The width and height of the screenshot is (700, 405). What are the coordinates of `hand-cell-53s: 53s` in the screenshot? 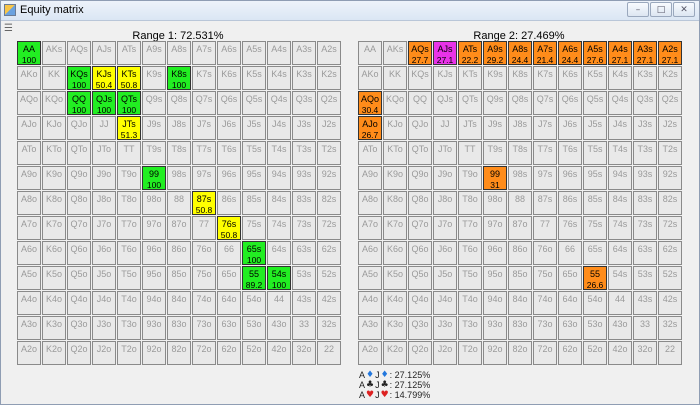 It's located at (304, 278).